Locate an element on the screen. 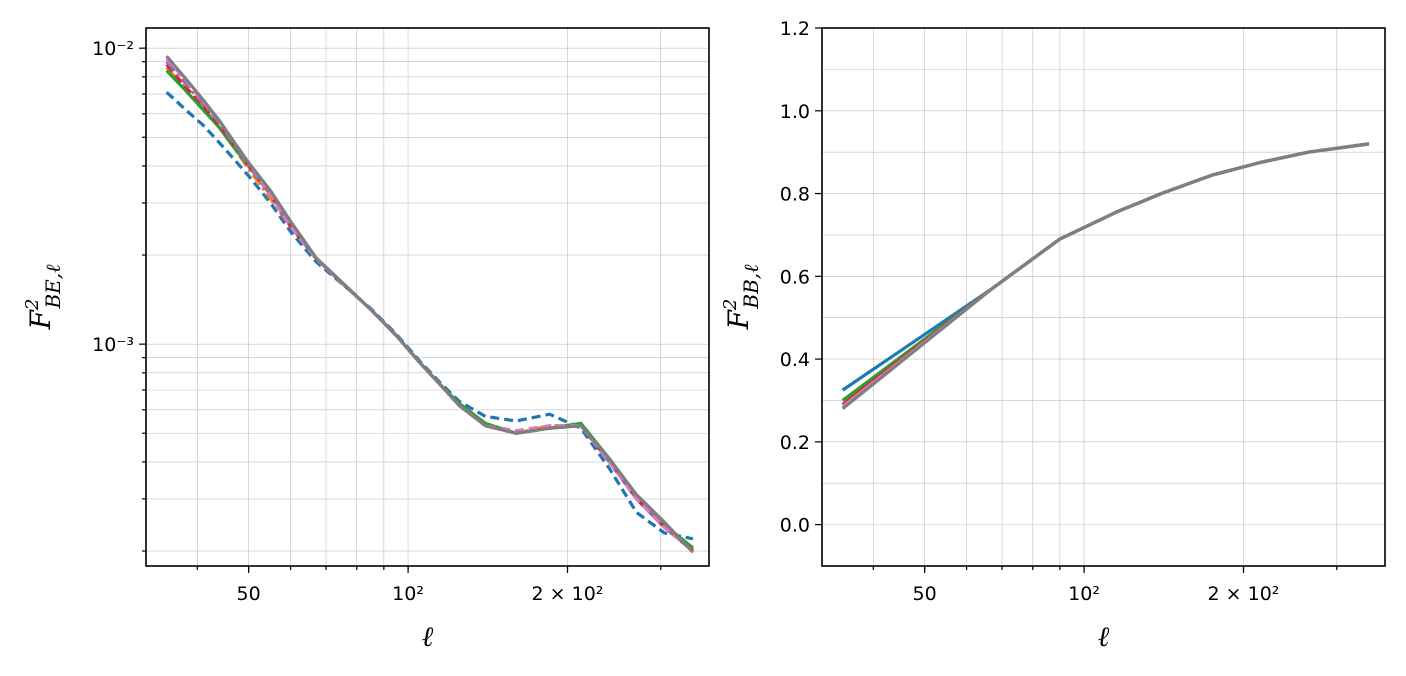 This screenshot has height=676, width=1406. y-tick-label: 10⁻² is located at coordinates (113, 49).